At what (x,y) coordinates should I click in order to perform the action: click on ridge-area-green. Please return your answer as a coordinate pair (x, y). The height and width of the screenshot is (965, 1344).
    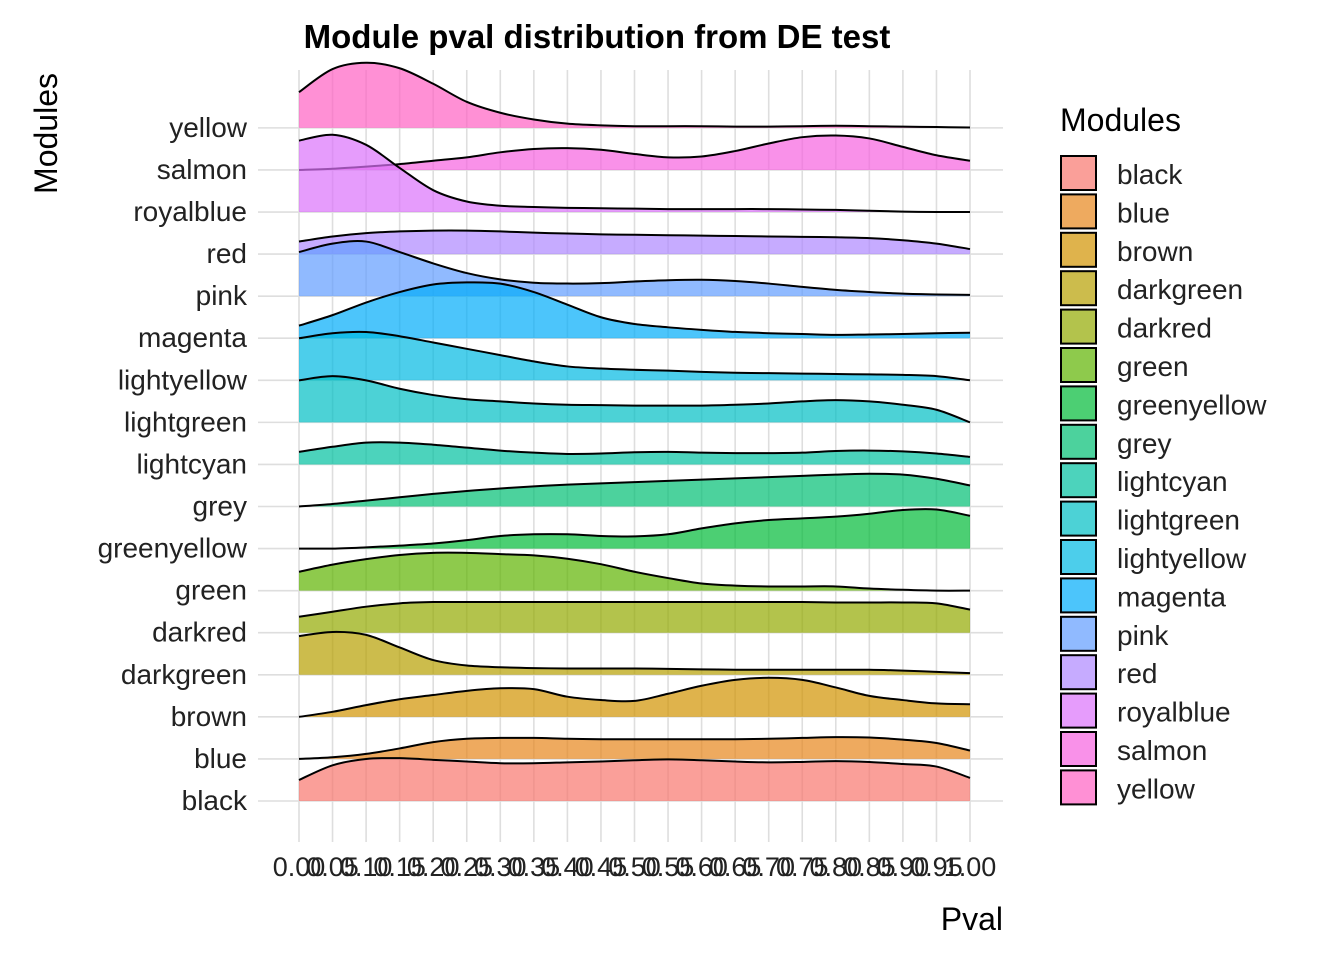
    Looking at the image, I should click on (634, 571).